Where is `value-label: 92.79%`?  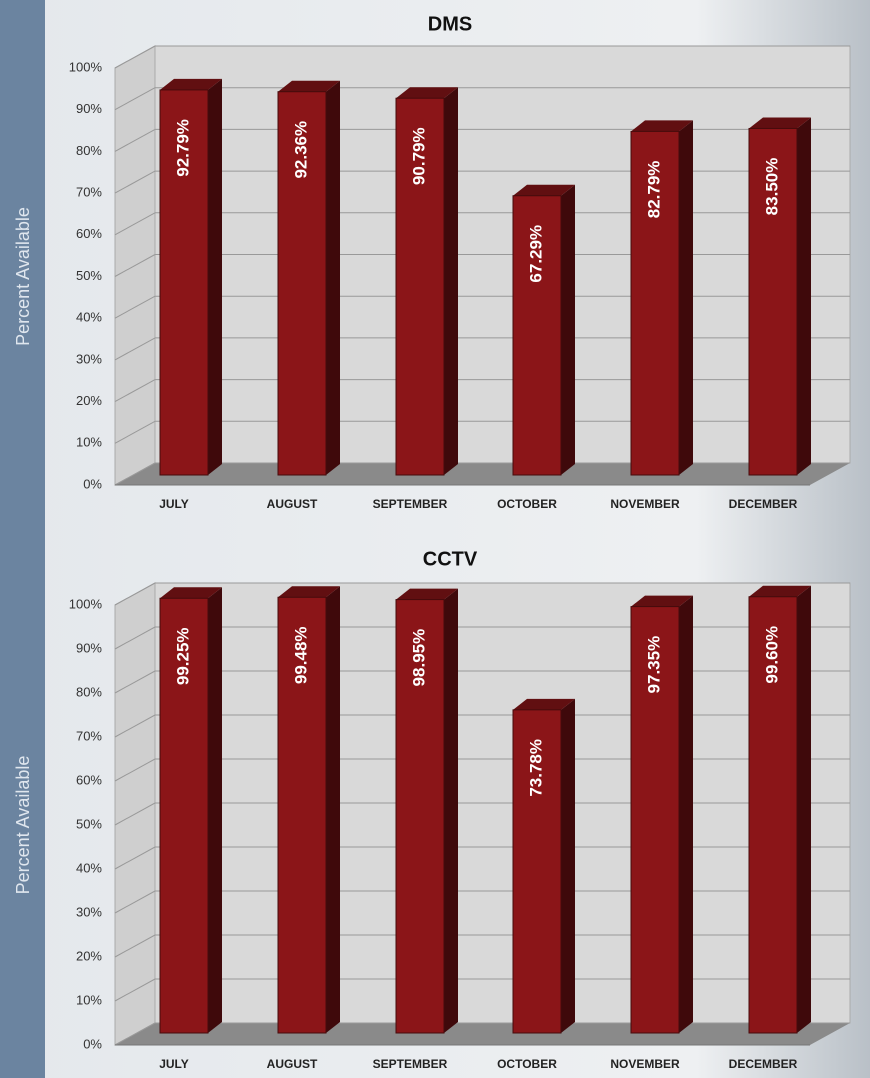
value-label: 92.79% is located at coordinates (182, 148).